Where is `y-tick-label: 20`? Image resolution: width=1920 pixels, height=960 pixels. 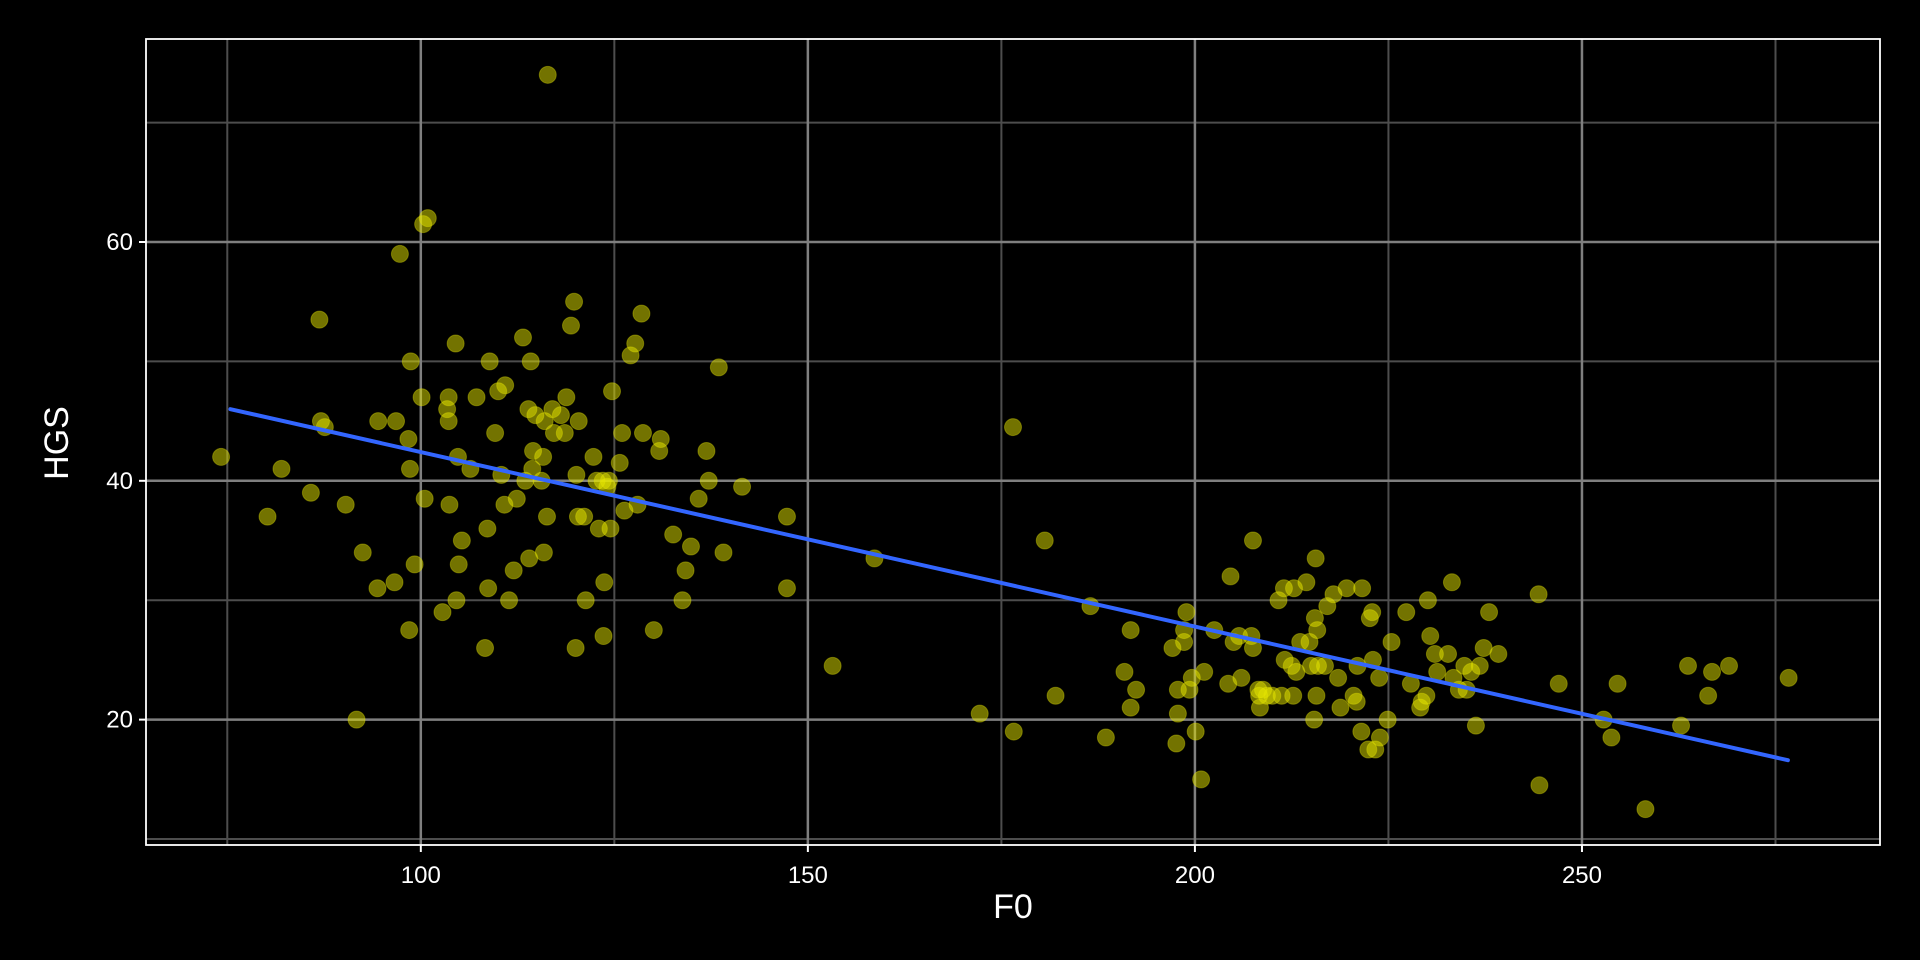
y-tick-label: 20 is located at coordinates (119, 720).